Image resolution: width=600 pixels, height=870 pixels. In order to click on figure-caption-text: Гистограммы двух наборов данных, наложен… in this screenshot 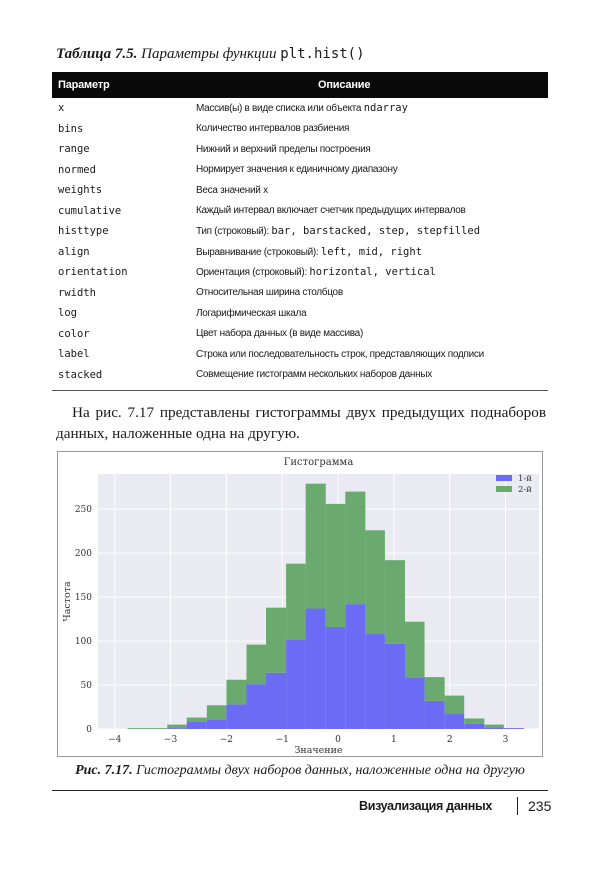, I will do `click(330, 770)`.